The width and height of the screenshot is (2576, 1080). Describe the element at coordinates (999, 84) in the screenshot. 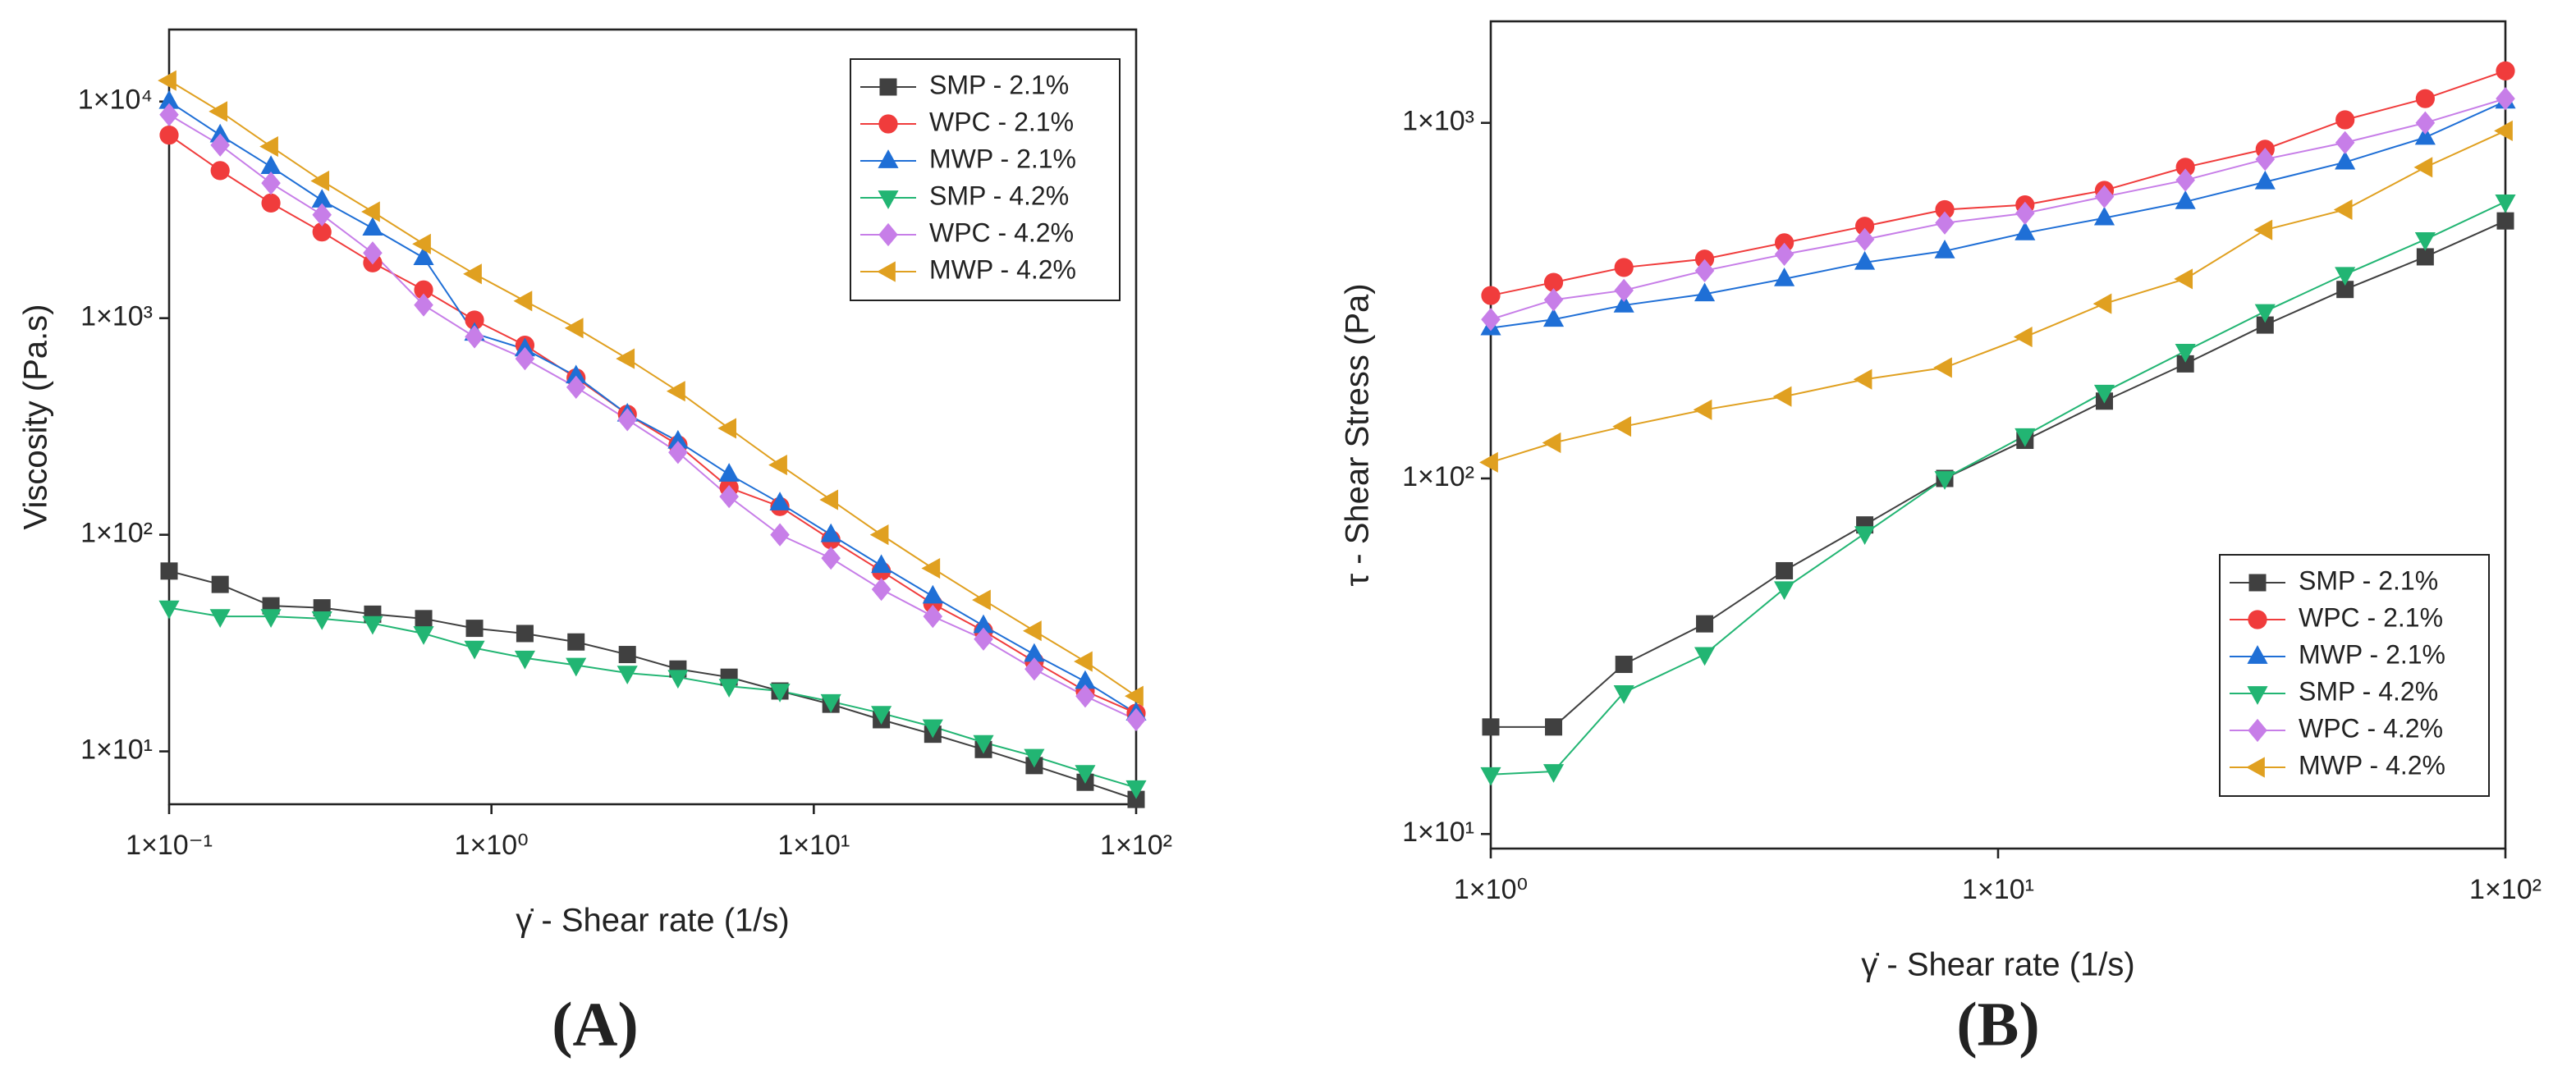

I see `legend-label: SMP - 2.1%` at that location.